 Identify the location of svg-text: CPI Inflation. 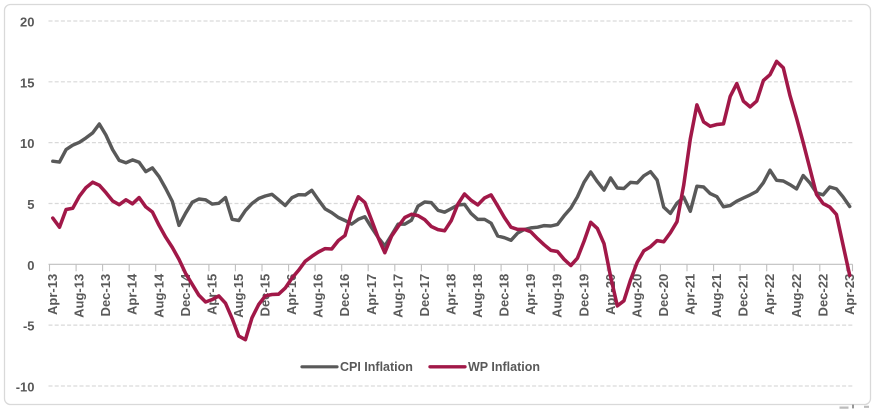
(376, 367).